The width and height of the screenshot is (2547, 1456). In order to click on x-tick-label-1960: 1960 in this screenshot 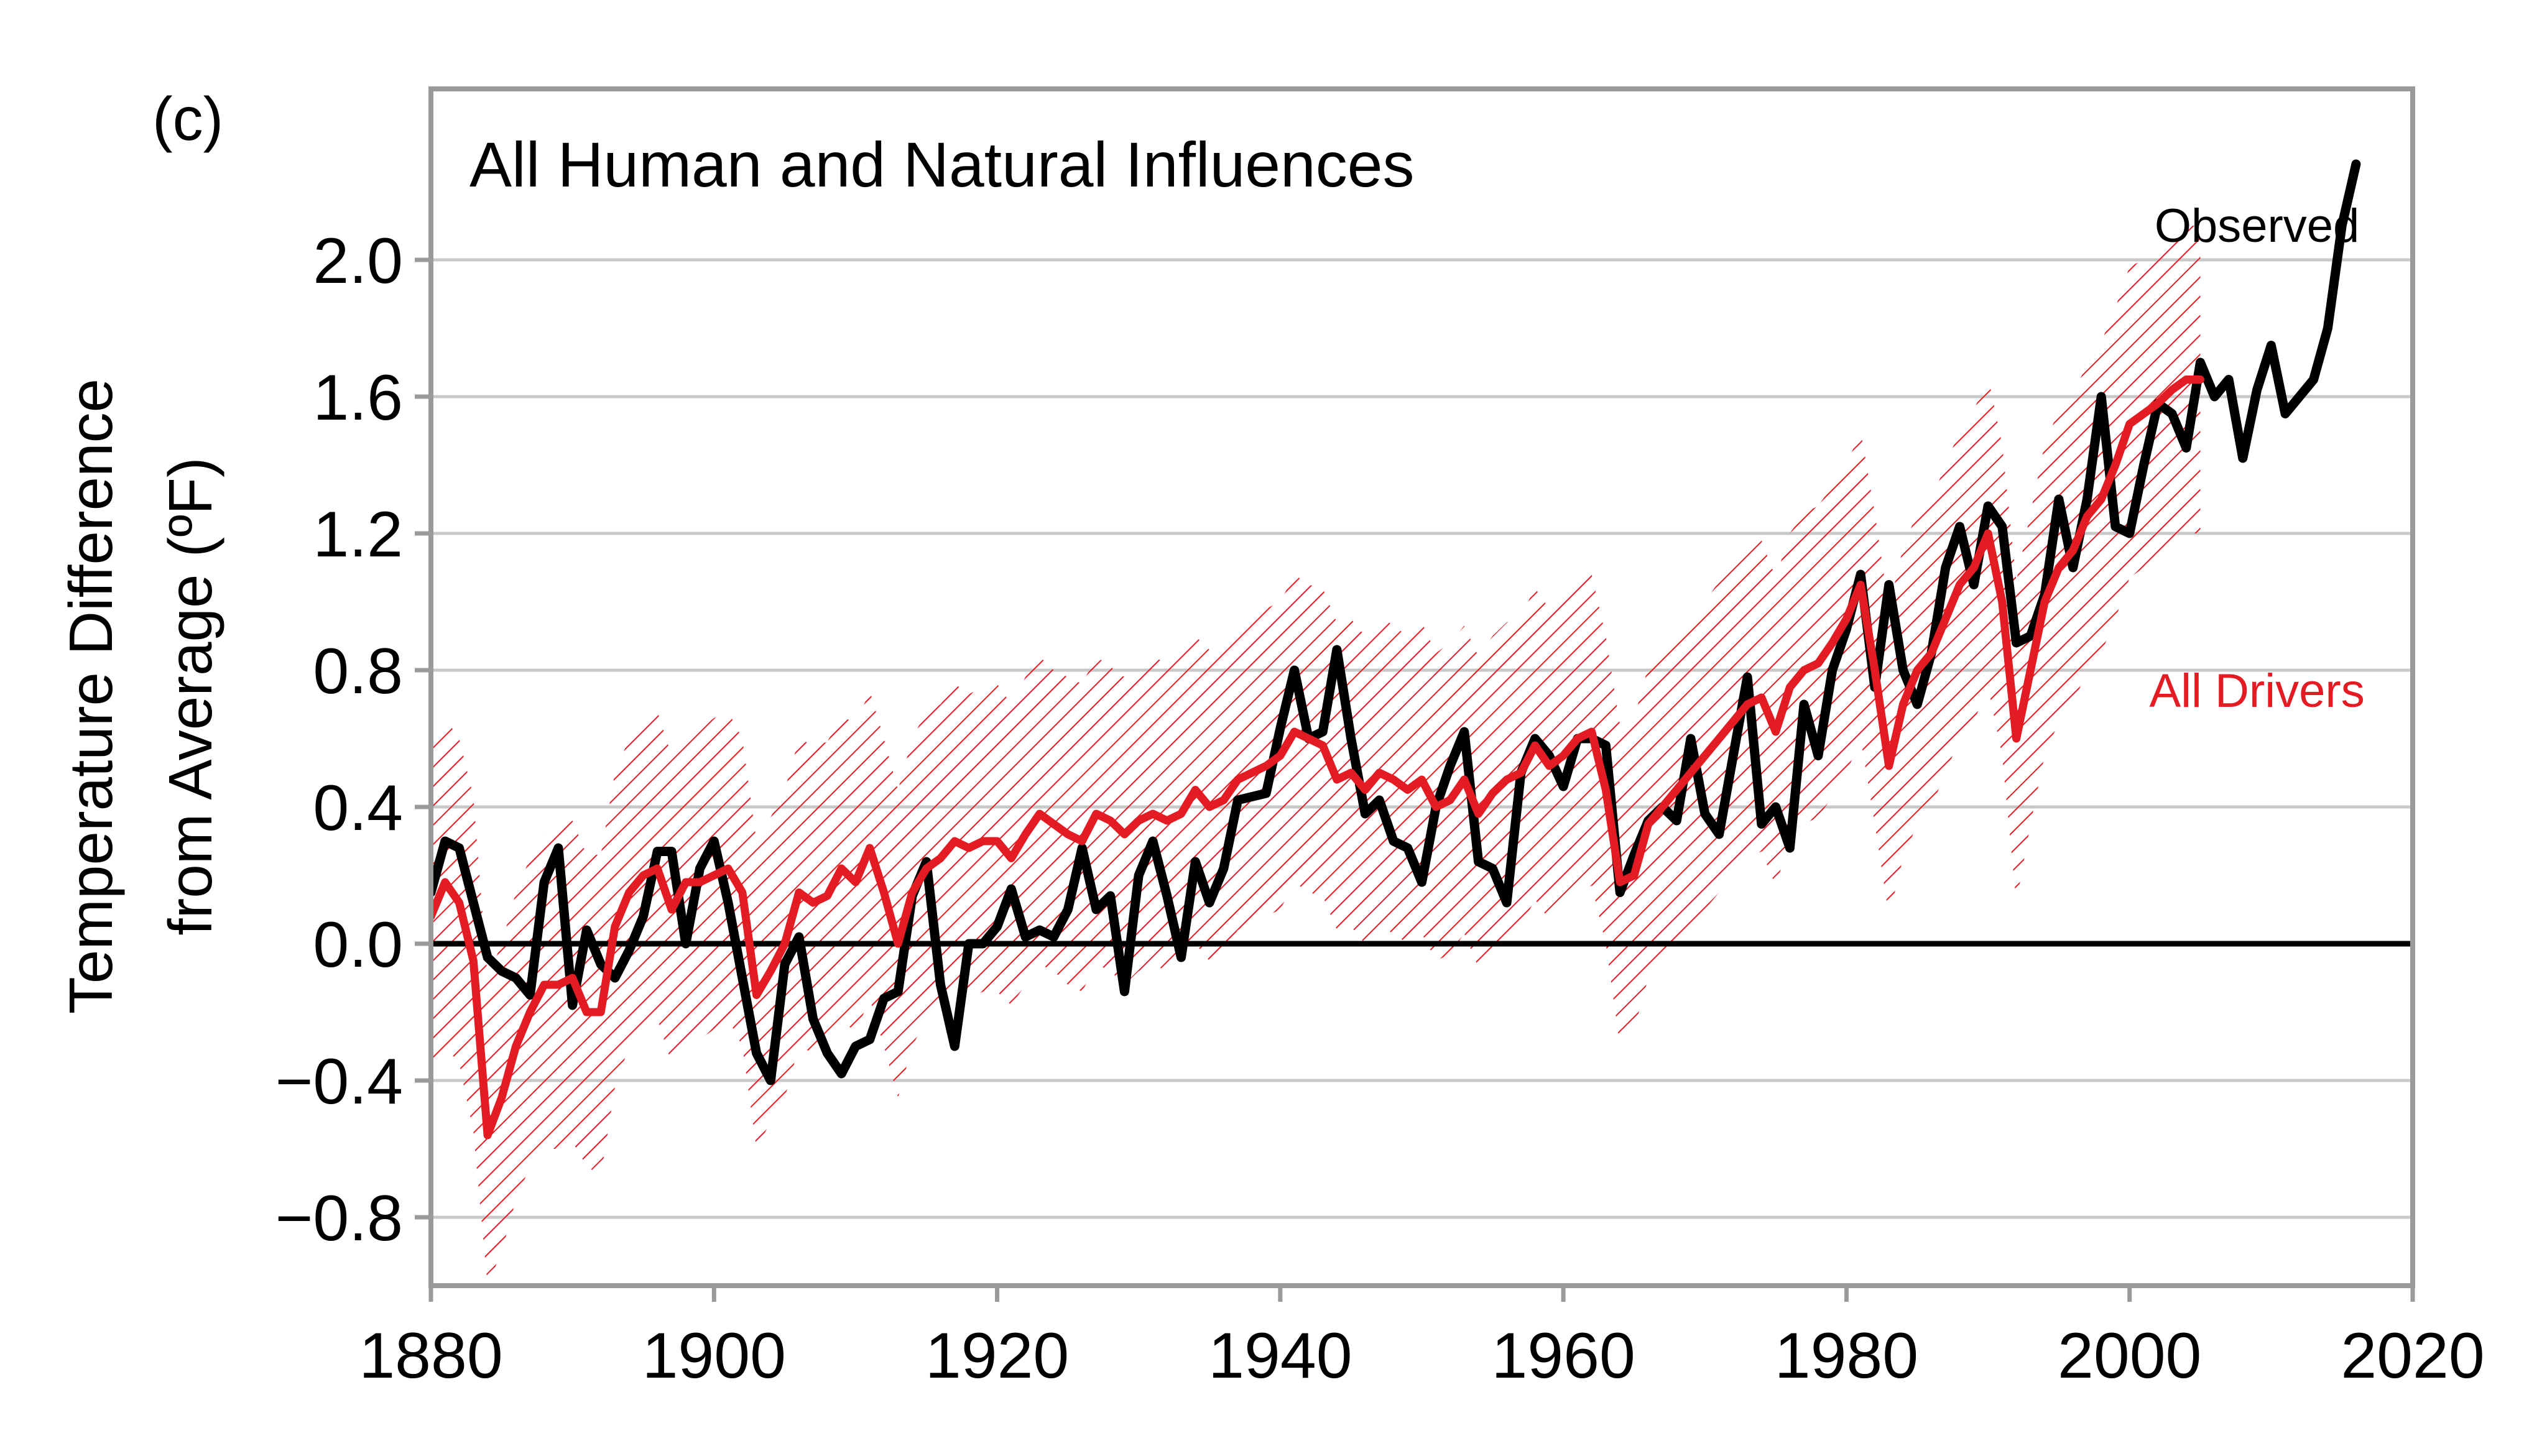, I will do `click(1563, 1356)`.